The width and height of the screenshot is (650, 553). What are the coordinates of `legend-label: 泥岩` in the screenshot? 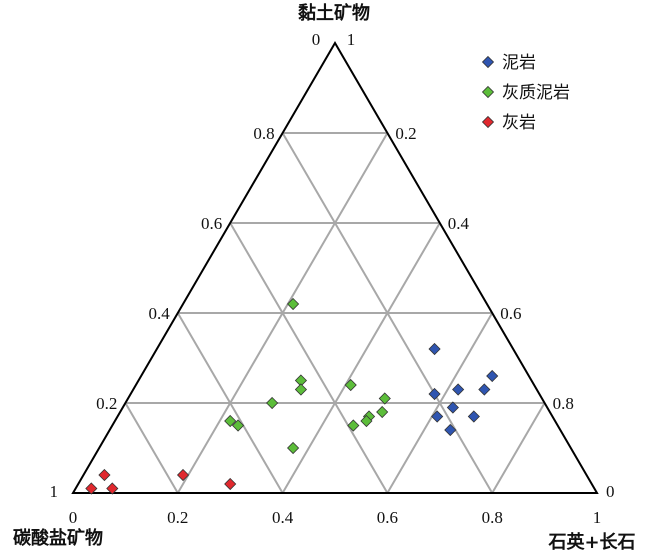 It's located at (519, 63).